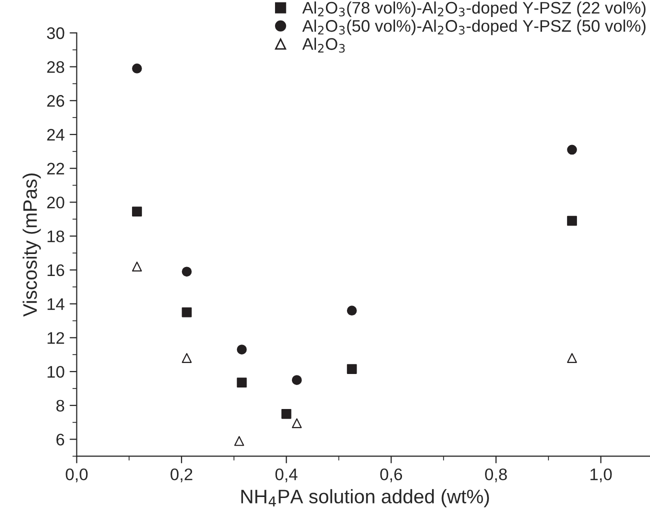  Describe the element at coordinates (55, 67) in the screenshot. I see `y-tick-label: 28` at that location.